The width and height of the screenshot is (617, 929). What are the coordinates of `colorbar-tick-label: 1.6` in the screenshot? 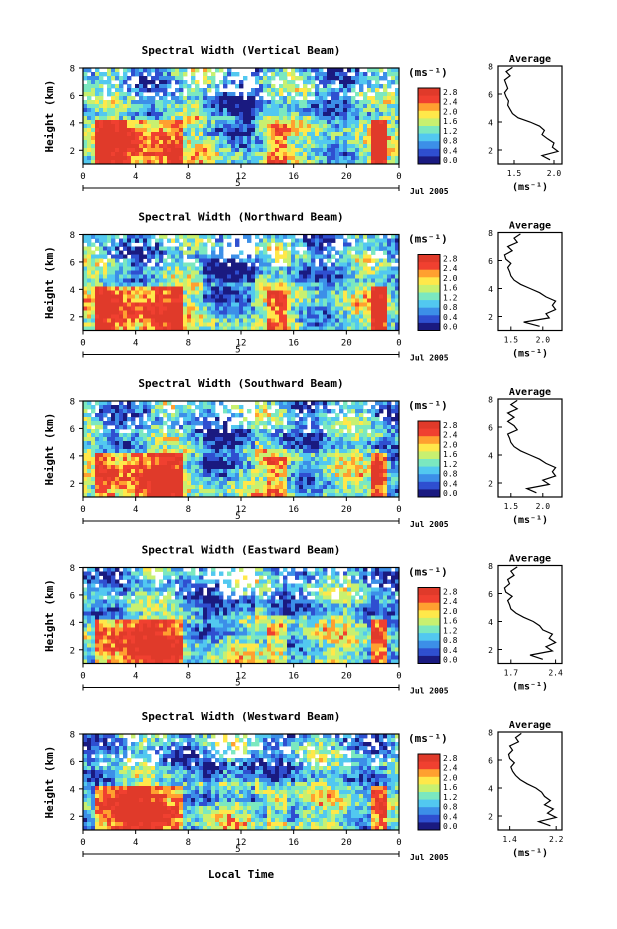 It's located at (450, 121).